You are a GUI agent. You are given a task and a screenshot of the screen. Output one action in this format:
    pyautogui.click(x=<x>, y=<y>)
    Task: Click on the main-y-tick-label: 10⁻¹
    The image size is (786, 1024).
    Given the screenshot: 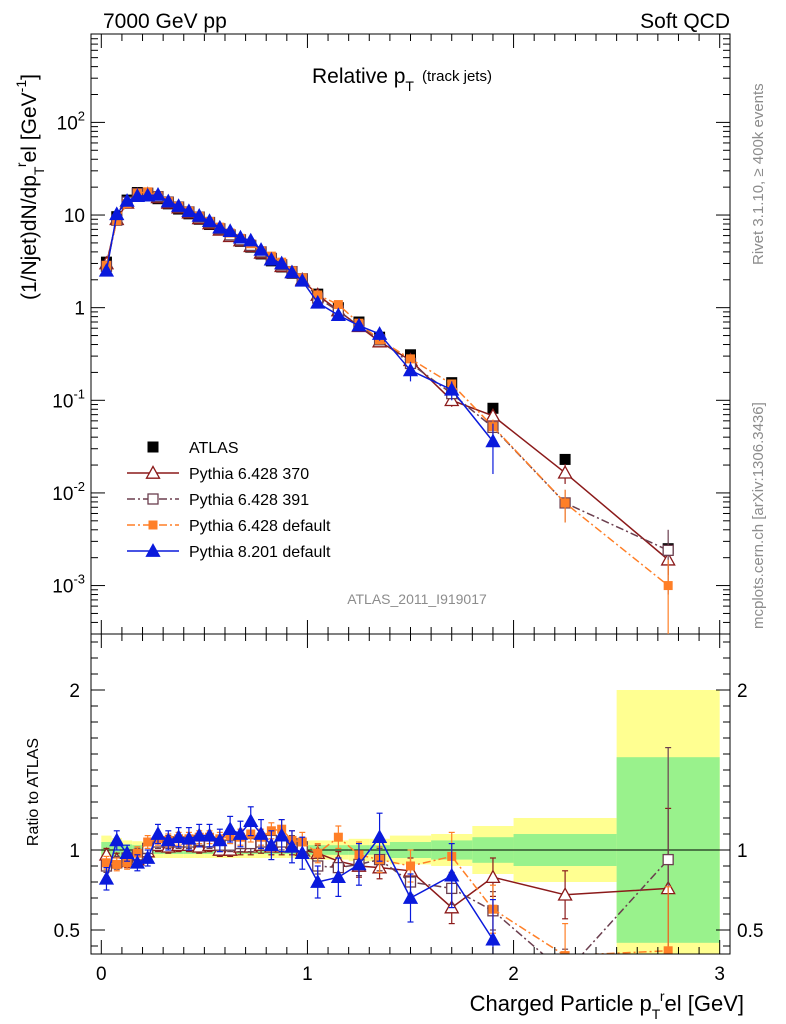 What is the action you would take?
    pyautogui.click(x=68, y=399)
    